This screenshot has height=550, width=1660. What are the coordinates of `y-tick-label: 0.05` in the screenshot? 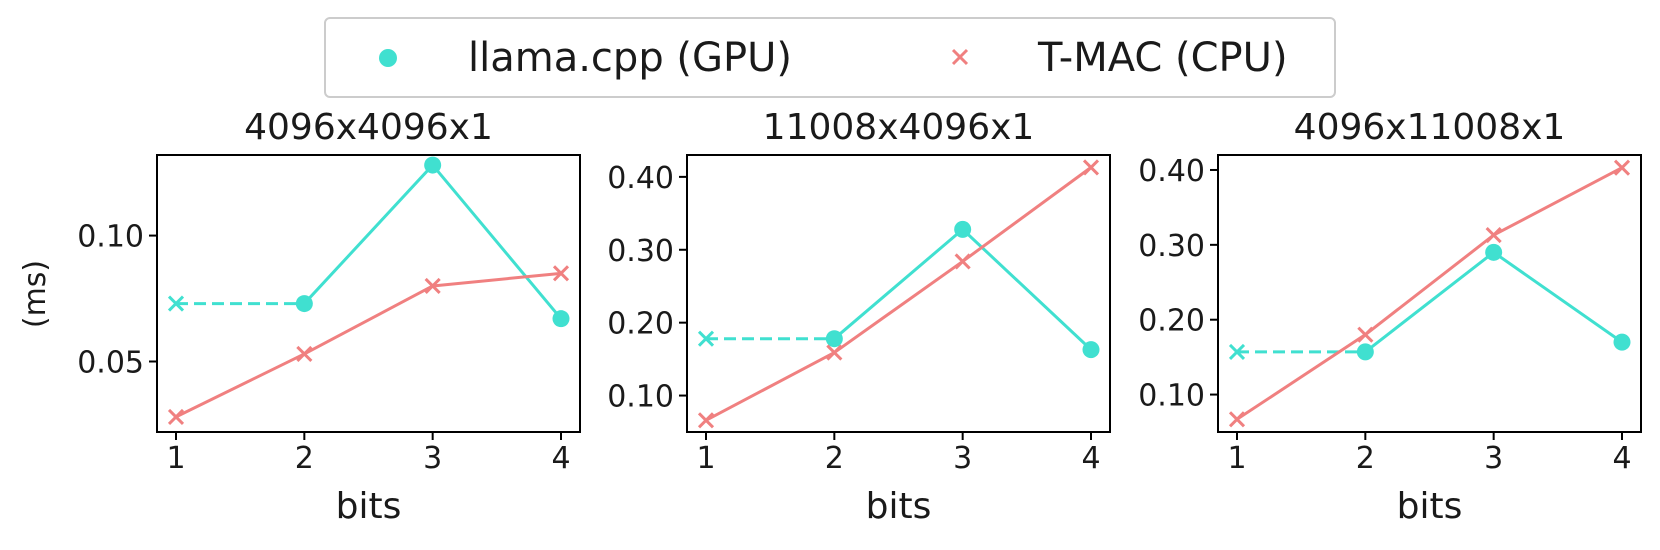 It's located at (110, 362).